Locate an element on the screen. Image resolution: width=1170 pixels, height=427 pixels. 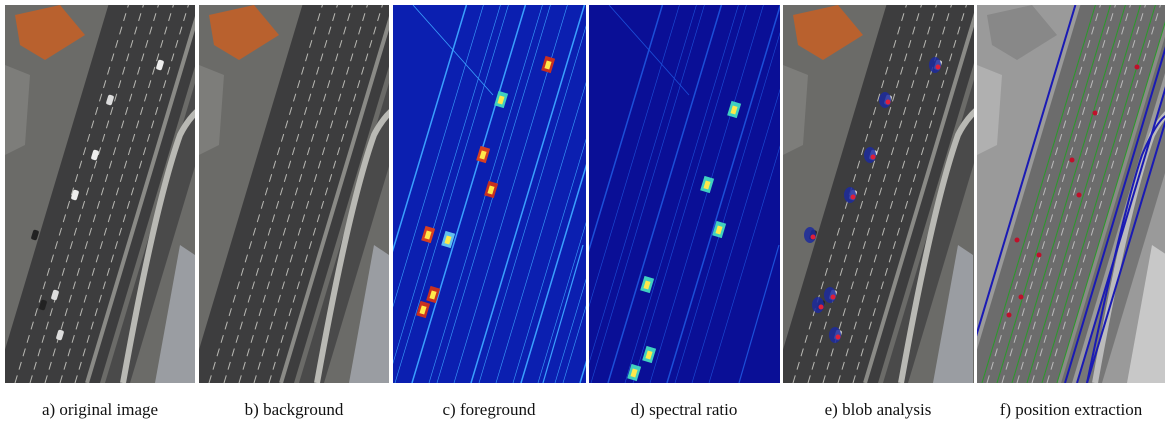
image-position-extraction is located at coordinates (1071, 194).